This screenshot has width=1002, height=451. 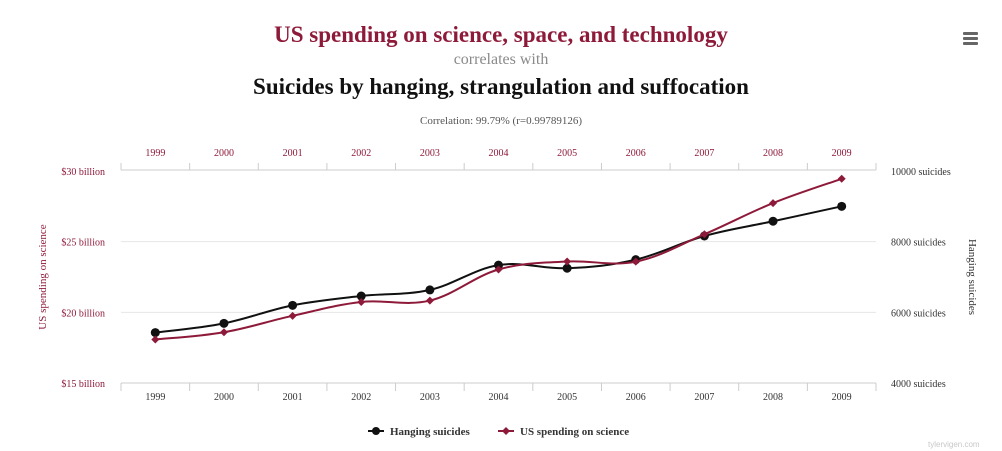 I want to click on x-tick-label-top: 2007, so click(x=704, y=153).